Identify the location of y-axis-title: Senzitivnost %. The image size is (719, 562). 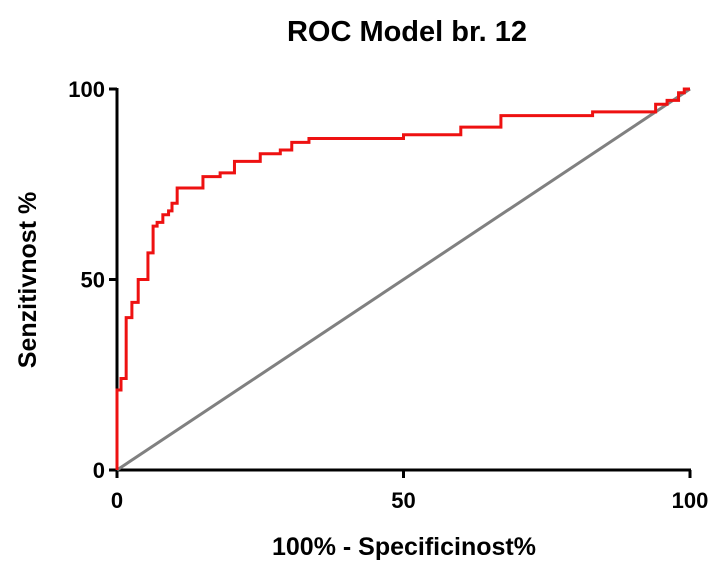
(28, 280).